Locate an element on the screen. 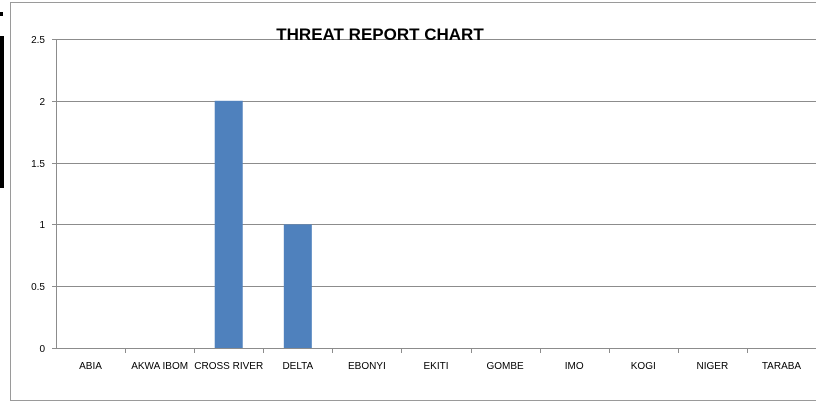 Image resolution: width=816 pixels, height=404 pixels. x-tick-label: DELTA is located at coordinates (297, 366).